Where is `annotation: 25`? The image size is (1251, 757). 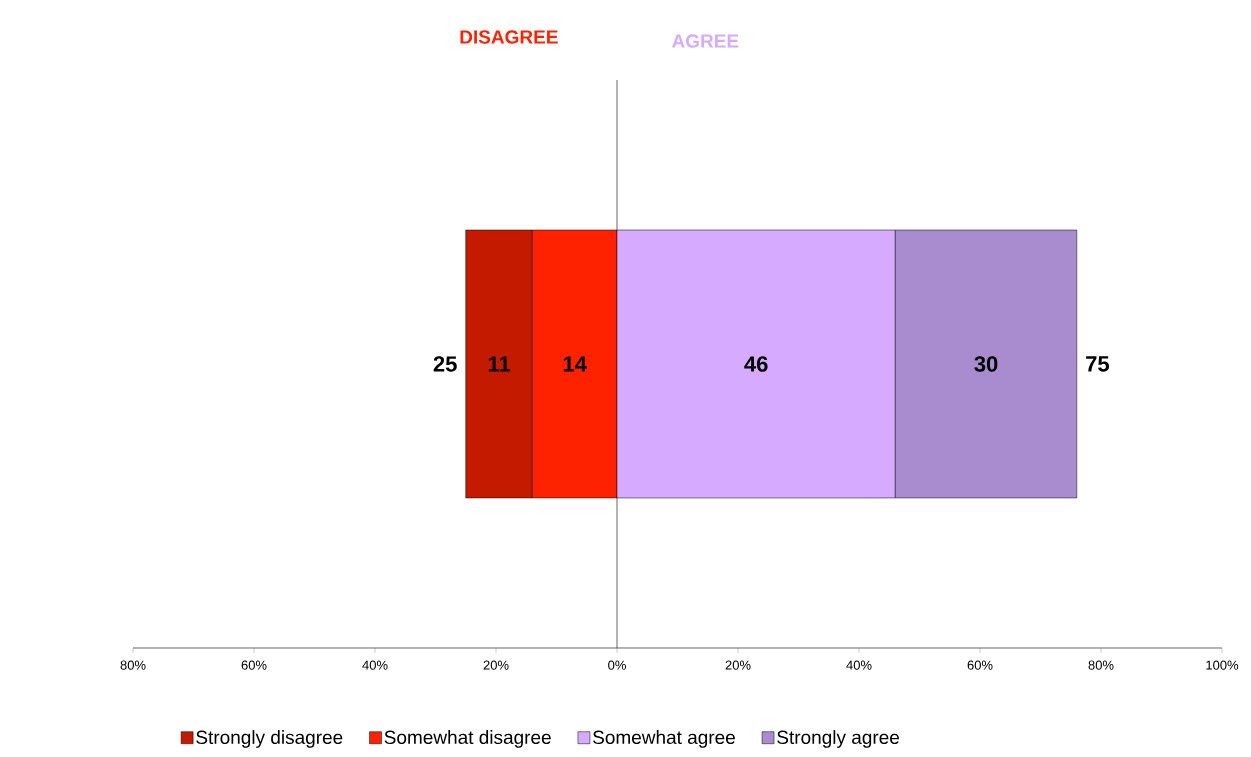
annotation: 25 is located at coordinates (445, 364).